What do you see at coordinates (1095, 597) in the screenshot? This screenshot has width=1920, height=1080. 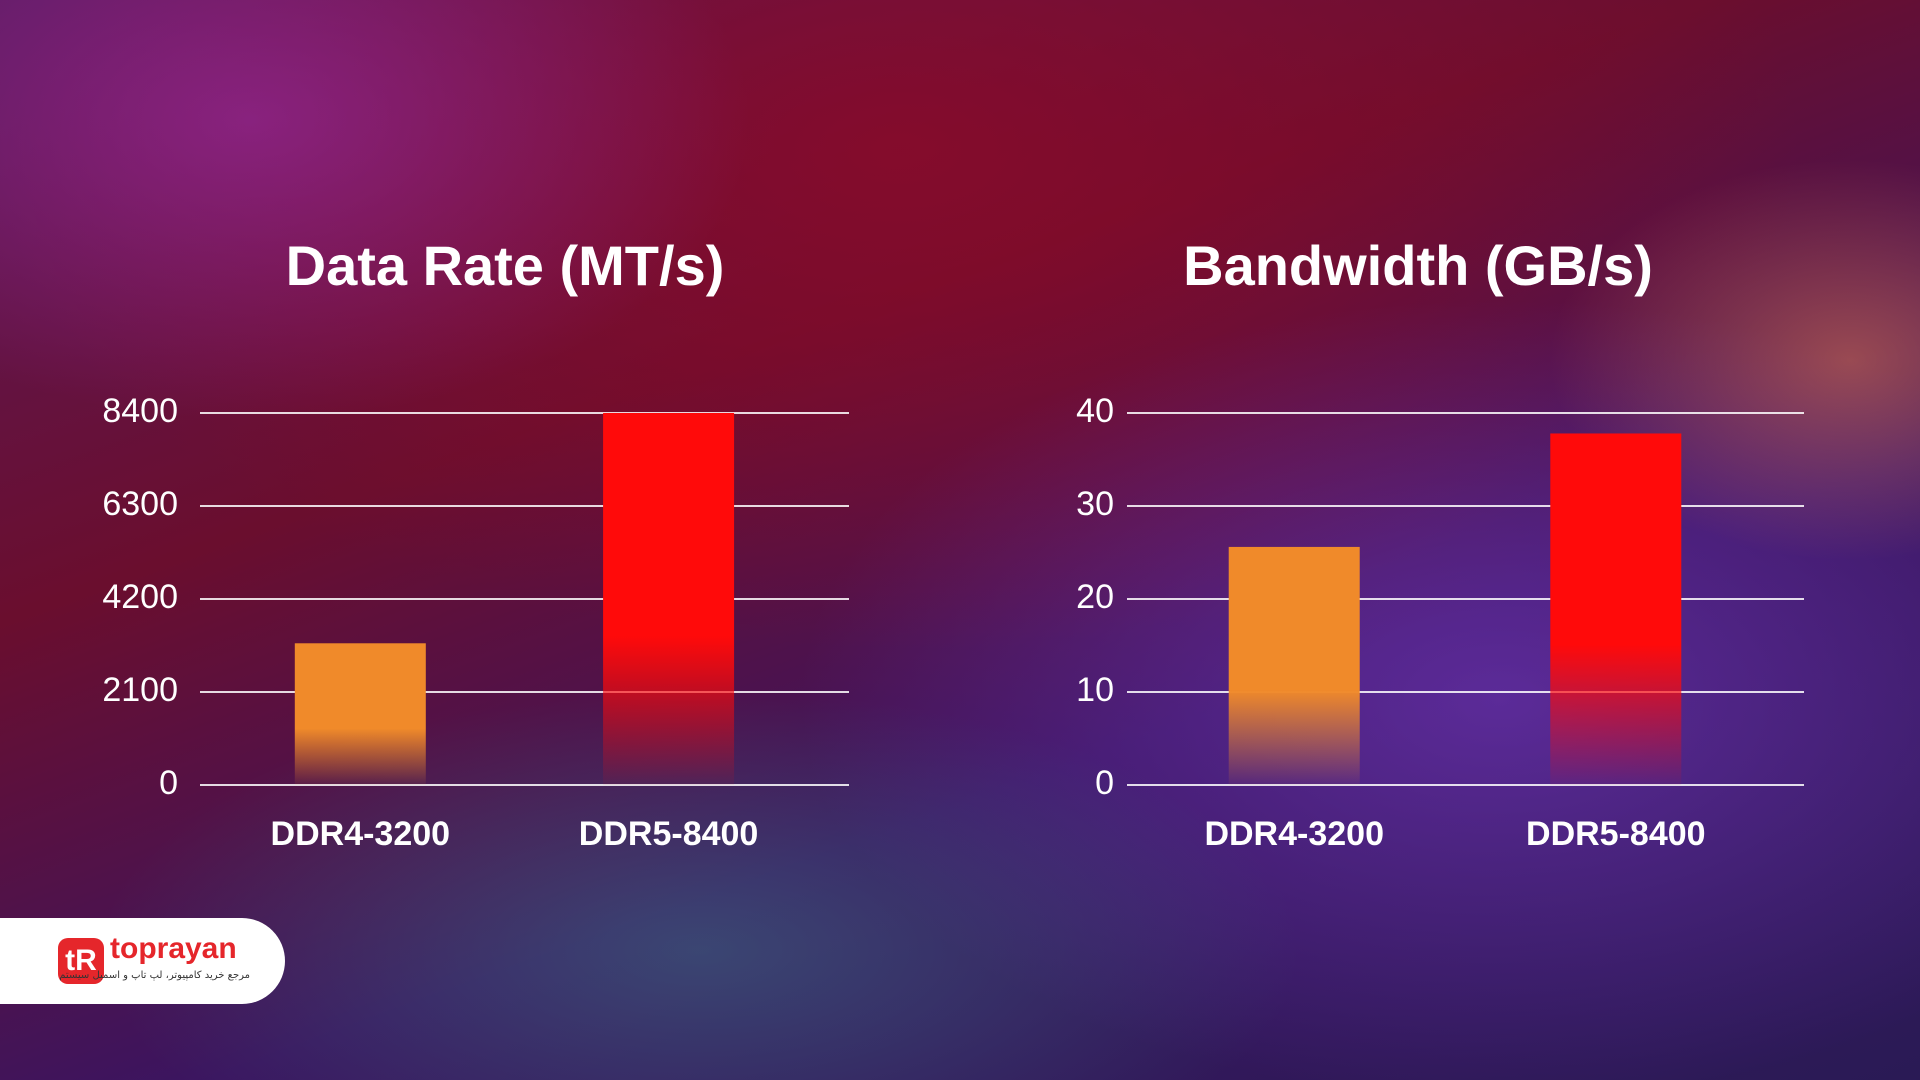 I see `y-tick-label: 20` at bounding box center [1095, 597].